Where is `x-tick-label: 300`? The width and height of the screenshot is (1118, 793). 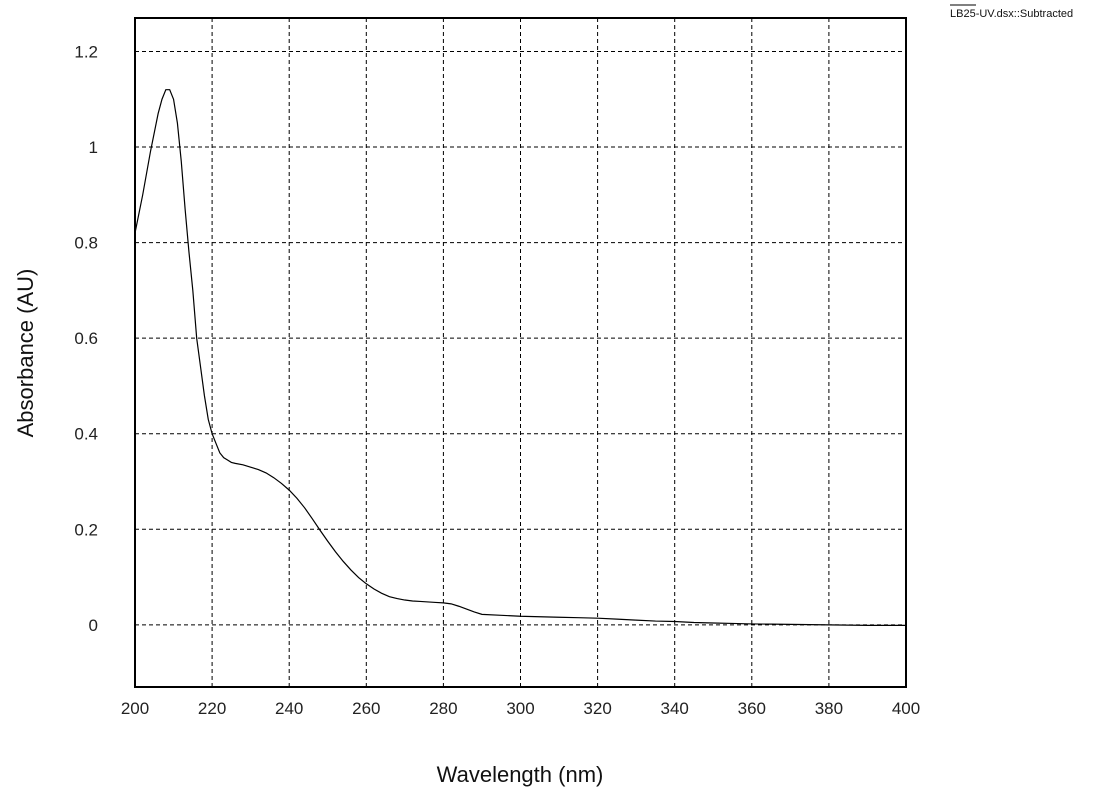
x-tick-label: 300 is located at coordinates (520, 708).